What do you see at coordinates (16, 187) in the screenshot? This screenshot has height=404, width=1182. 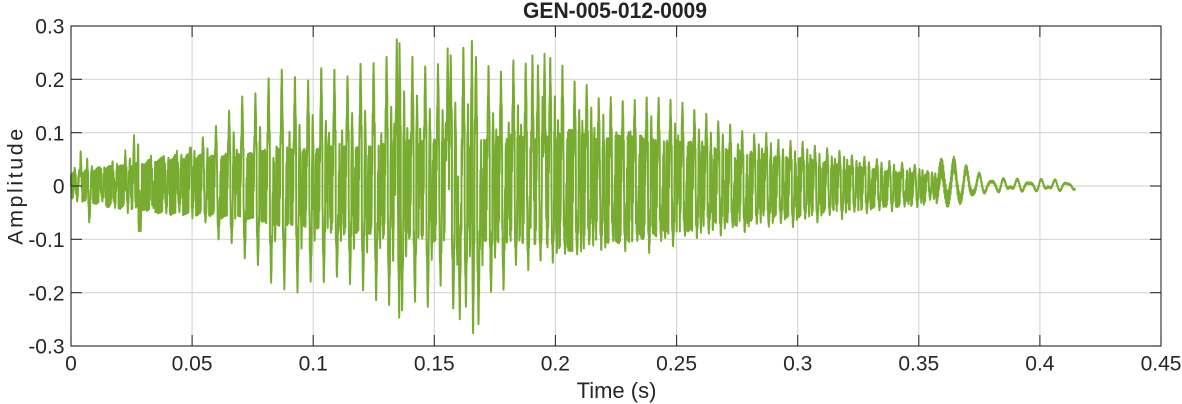 I see `svg-text: Amplitude` at bounding box center [16, 187].